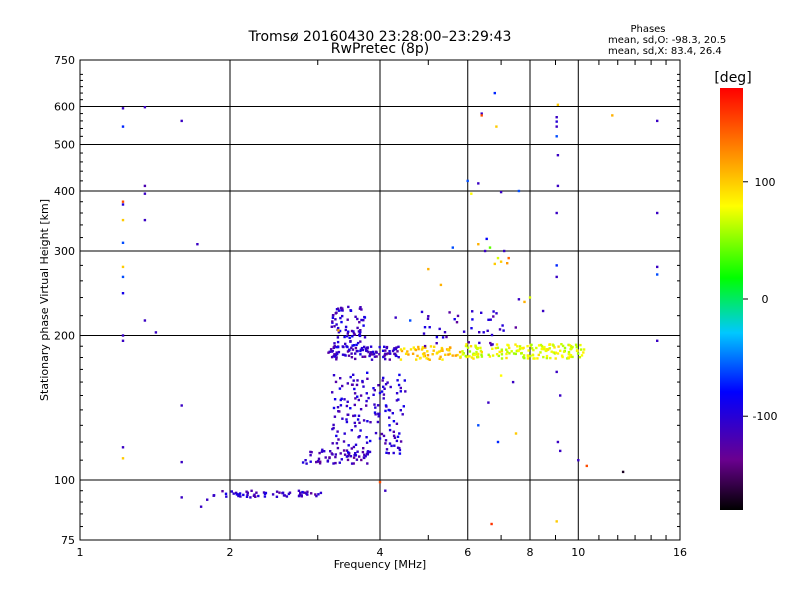 The width and height of the screenshot is (800, 600). What do you see at coordinates (68, 540) in the screenshot?
I see `y-tick-label: 75` at bounding box center [68, 540].